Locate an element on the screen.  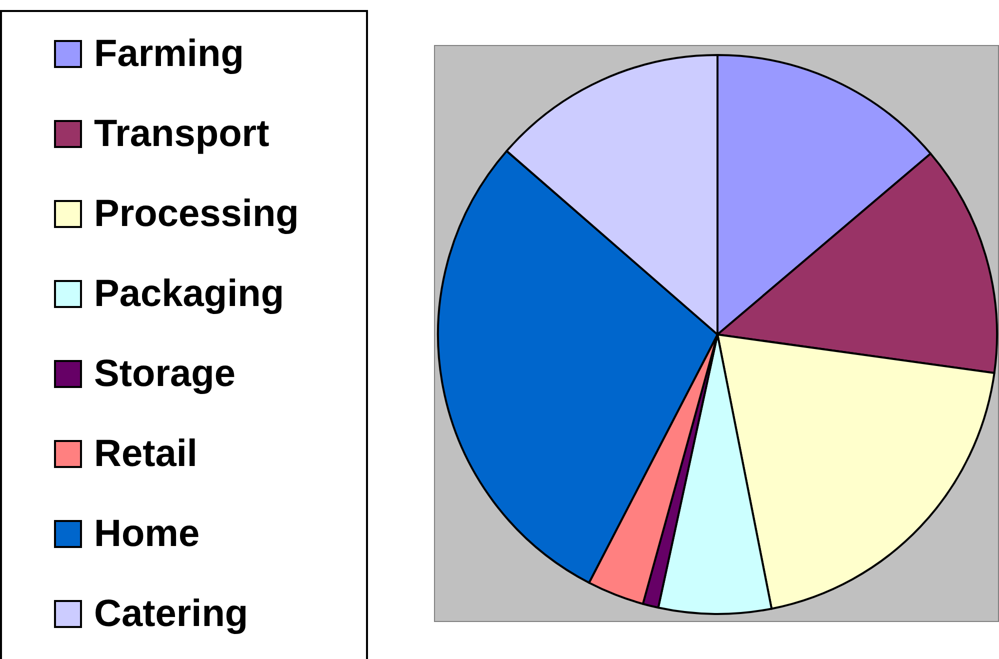
legend-label: Transport is located at coordinates (182, 134).